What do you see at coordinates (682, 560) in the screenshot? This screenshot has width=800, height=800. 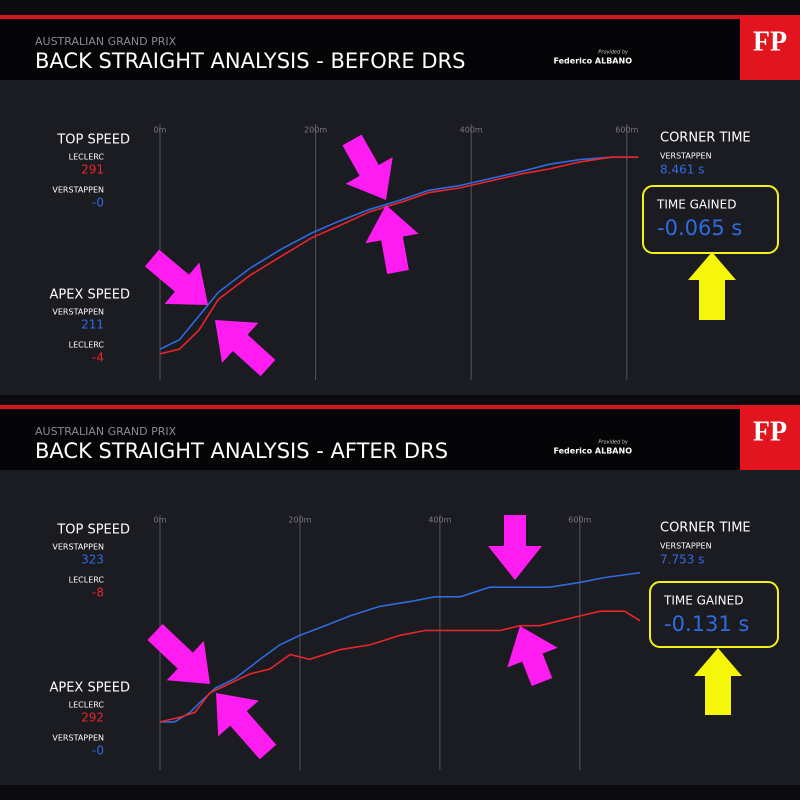 I see `corner-time-value: 7.753 s` at bounding box center [682, 560].